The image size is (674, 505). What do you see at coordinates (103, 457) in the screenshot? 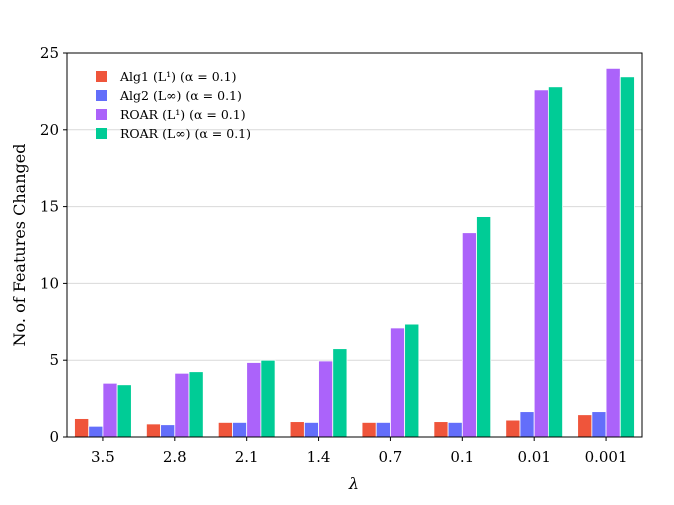
I see `x-tick-label: 3.5` at bounding box center [103, 457].